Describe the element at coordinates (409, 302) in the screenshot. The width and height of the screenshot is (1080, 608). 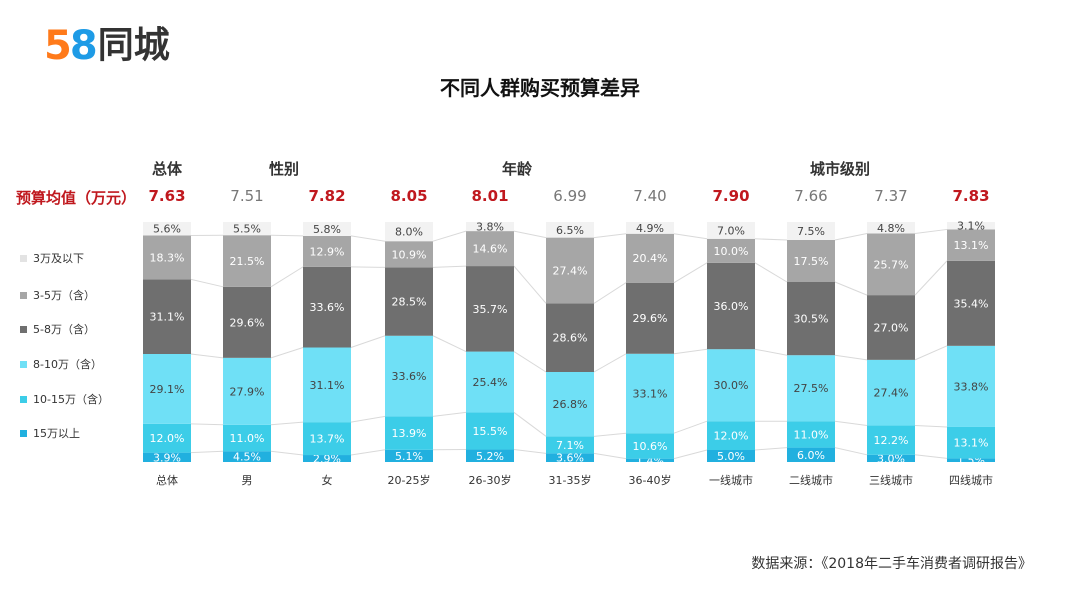
I see `data-label: 28.5%` at that location.